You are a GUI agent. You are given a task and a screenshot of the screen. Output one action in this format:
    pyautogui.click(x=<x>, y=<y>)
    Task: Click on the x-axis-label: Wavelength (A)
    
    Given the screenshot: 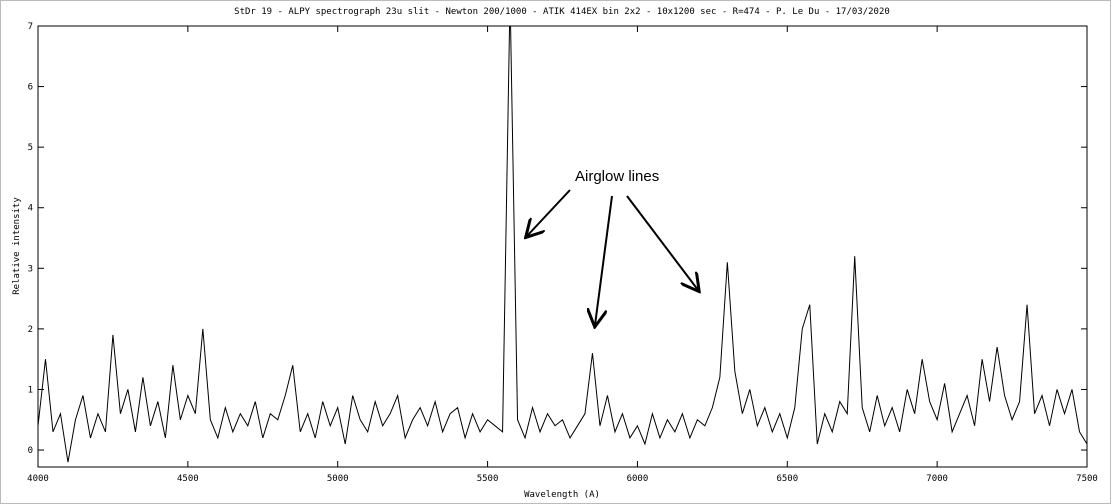 What is the action you would take?
    pyautogui.click(x=562, y=495)
    